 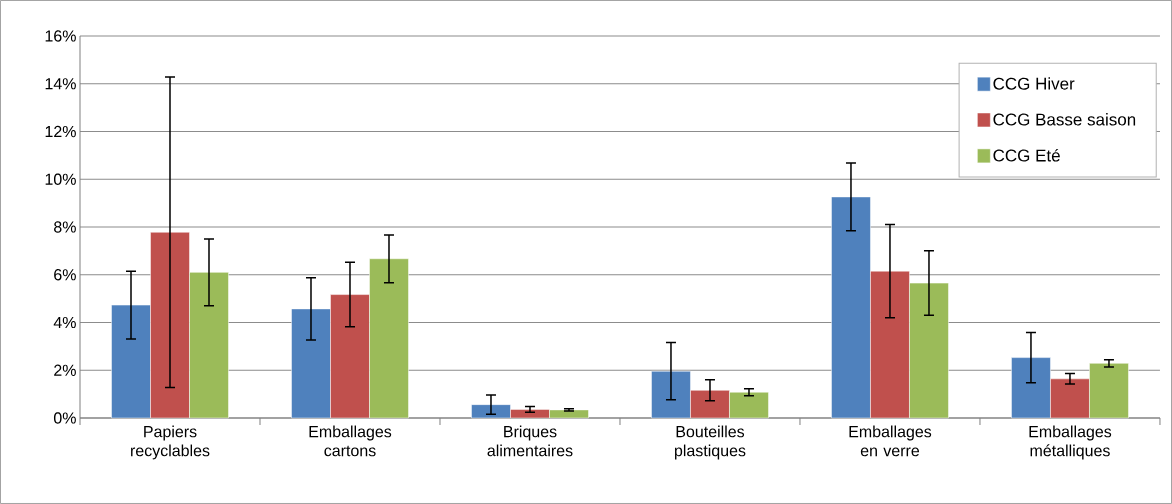 I want to click on y-tick-label: 8%, so click(x=65, y=227).